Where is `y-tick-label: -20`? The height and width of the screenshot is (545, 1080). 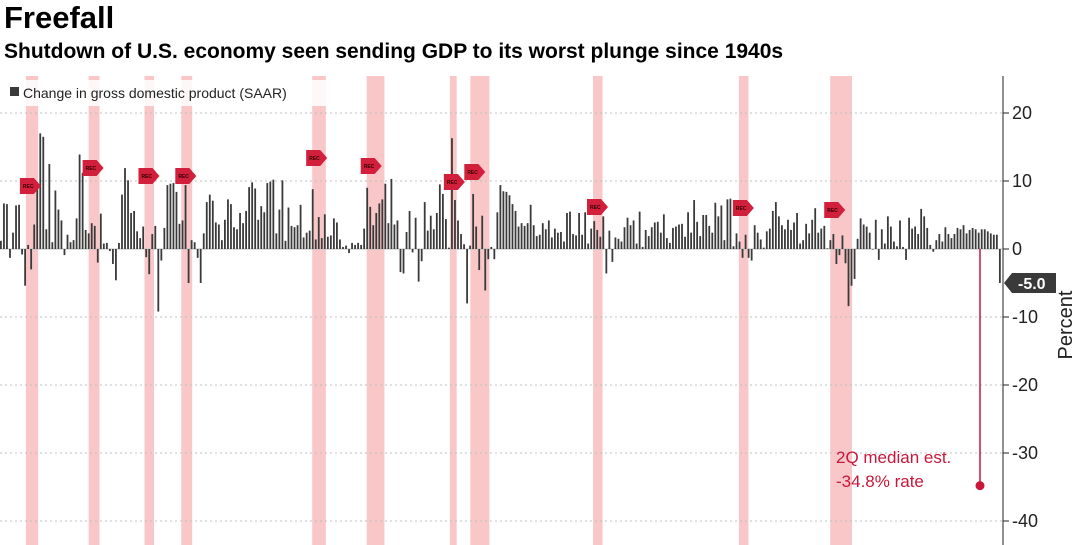
y-tick-label: -20 is located at coordinates (1025, 385).